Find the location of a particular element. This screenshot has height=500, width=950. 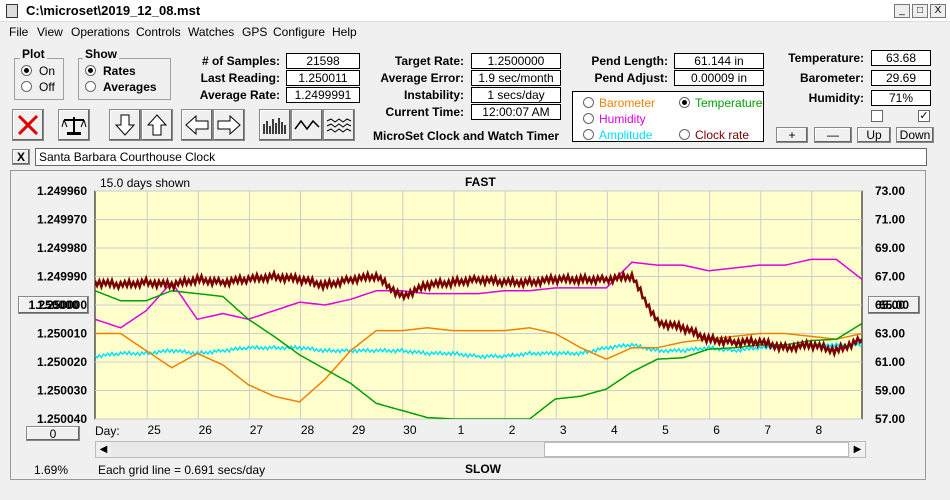

offset-button: 0 is located at coordinates (53, 433).